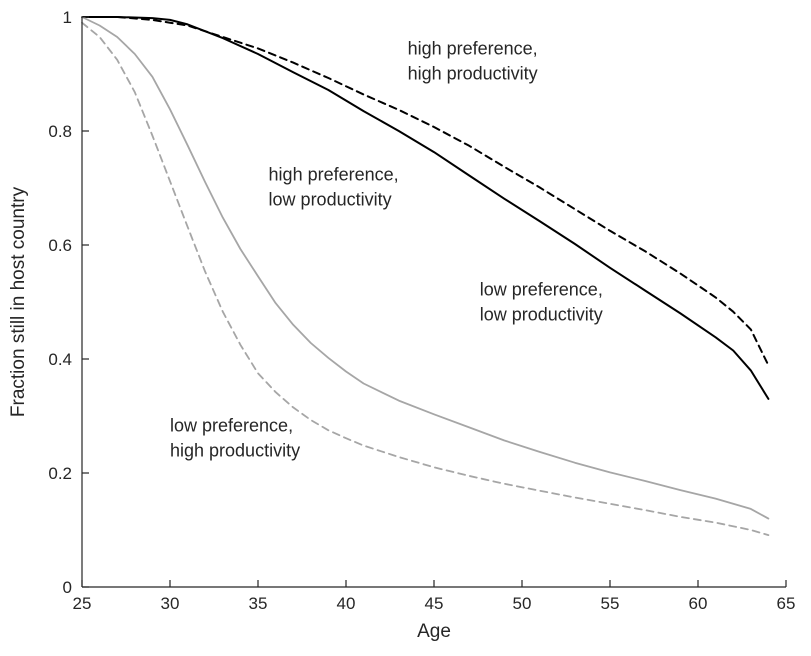 Image resolution: width=811 pixels, height=656 pixels. Describe the element at coordinates (522, 603) in the screenshot. I see `x-tick-label: 50` at that location.